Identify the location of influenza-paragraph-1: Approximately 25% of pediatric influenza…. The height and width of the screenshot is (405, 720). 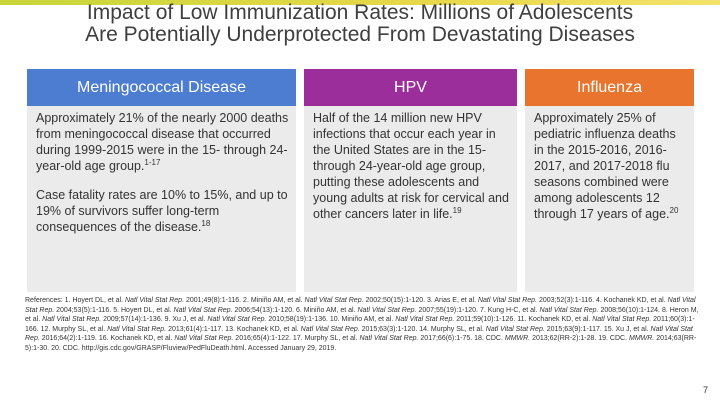
(606, 166).